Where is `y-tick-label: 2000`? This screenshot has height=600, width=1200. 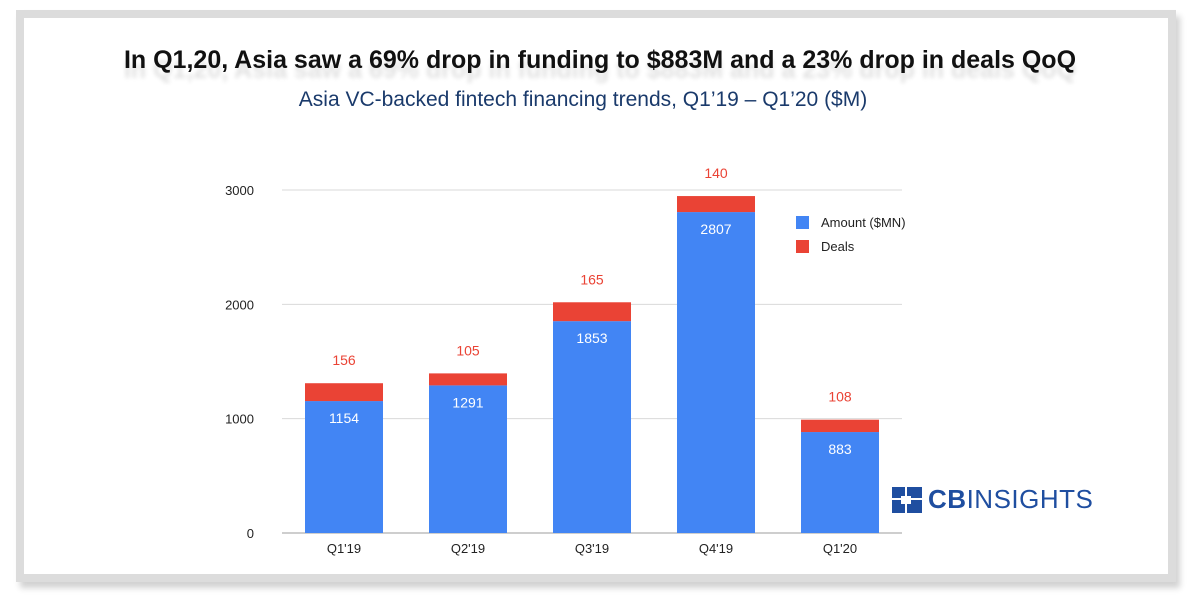 y-tick-label: 2000 is located at coordinates (239, 304).